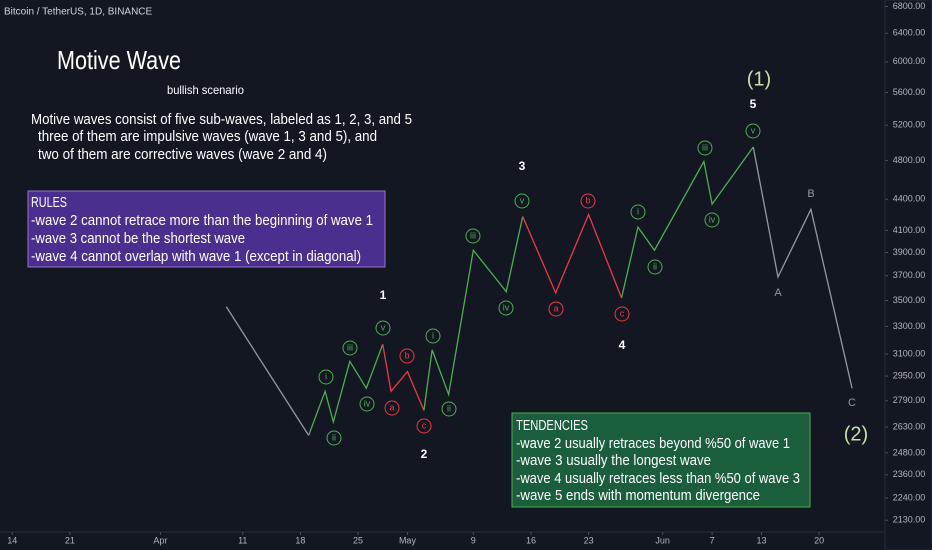 The image size is (932, 550). I want to click on subtitle: bullish scenario, so click(205, 90).